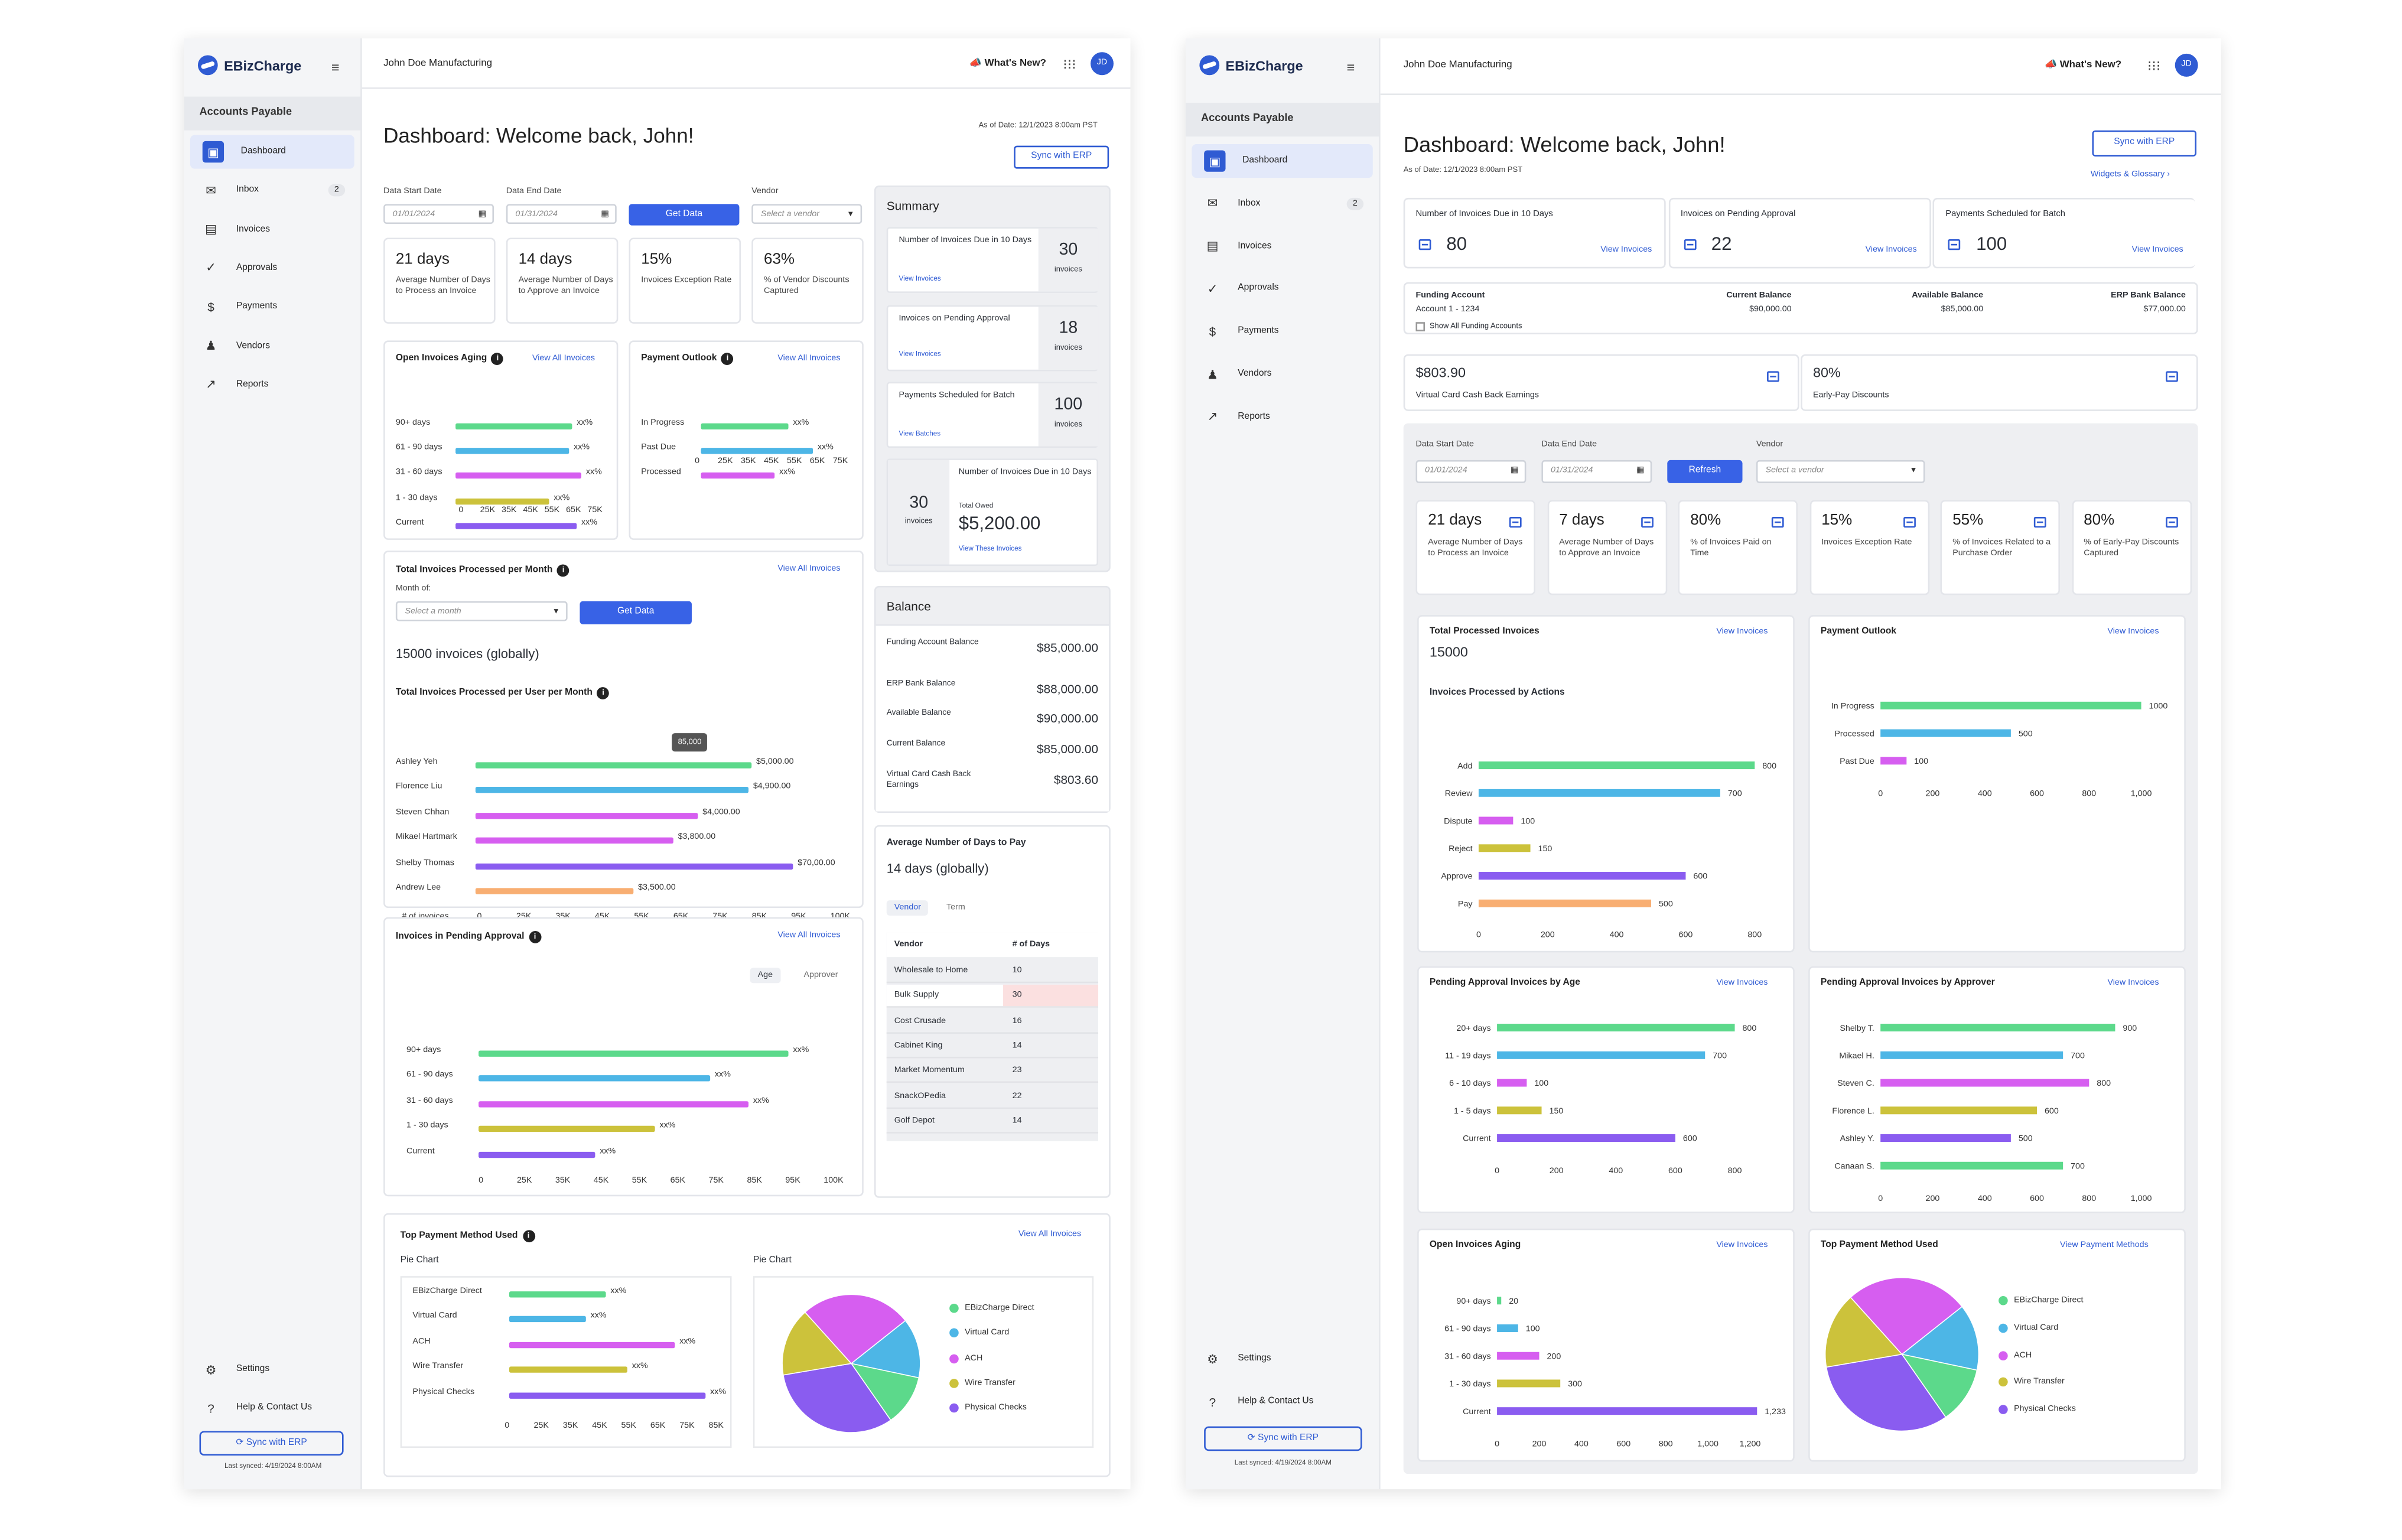 Image resolution: width=2402 pixels, height=1540 pixels. I want to click on summary-link: View Batches, so click(920, 433).